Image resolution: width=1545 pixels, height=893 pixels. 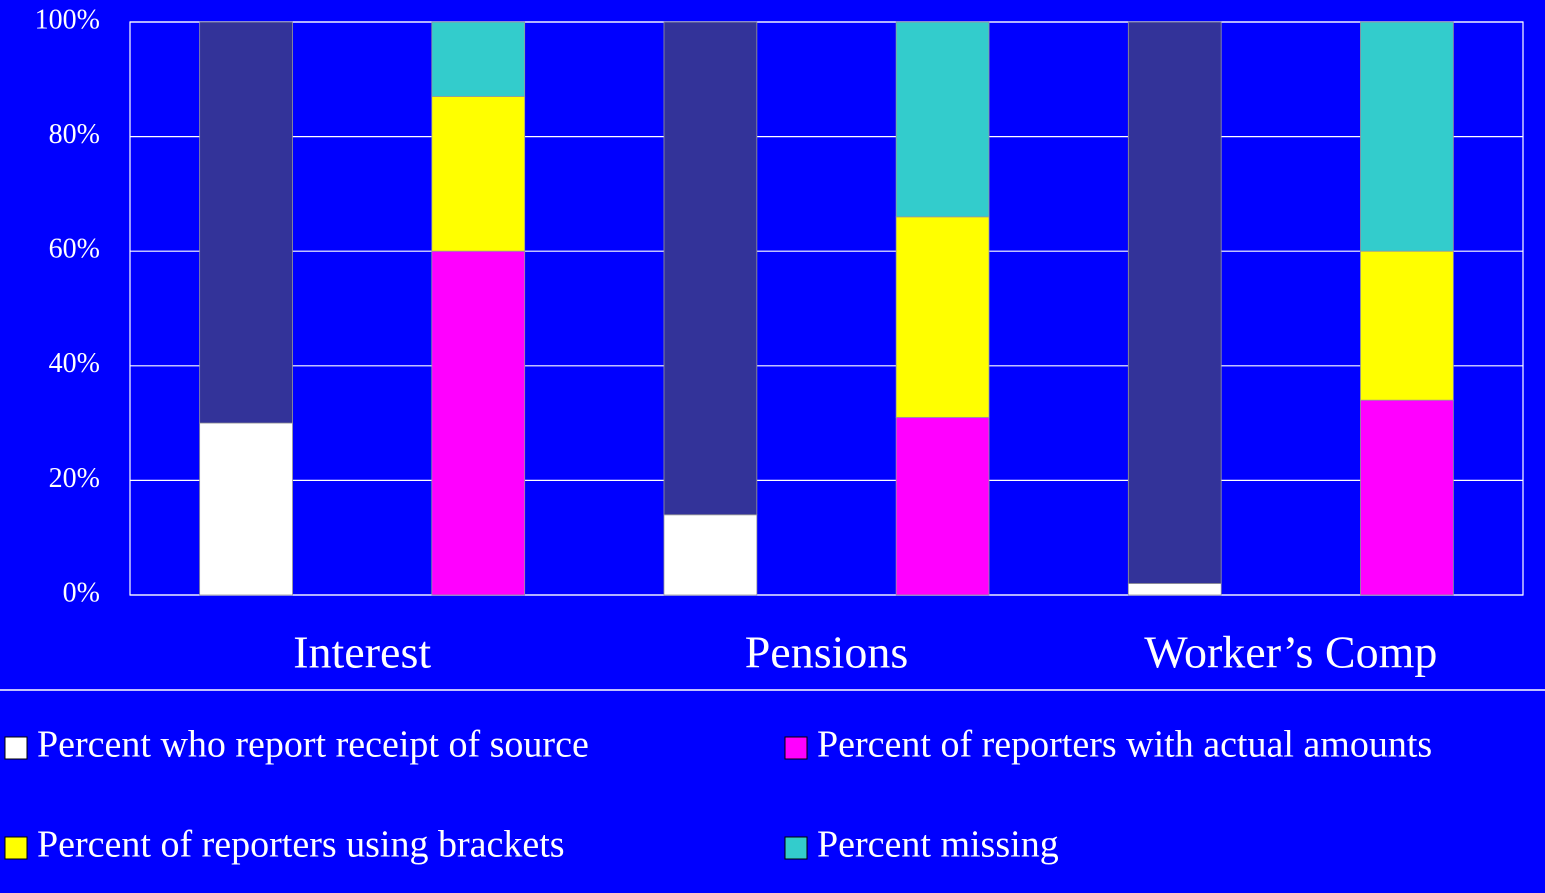 What do you see at coordinates (938, 845) in the screenshot?
I see `legend-label: Percent missing` at bounding box center [938, 845].